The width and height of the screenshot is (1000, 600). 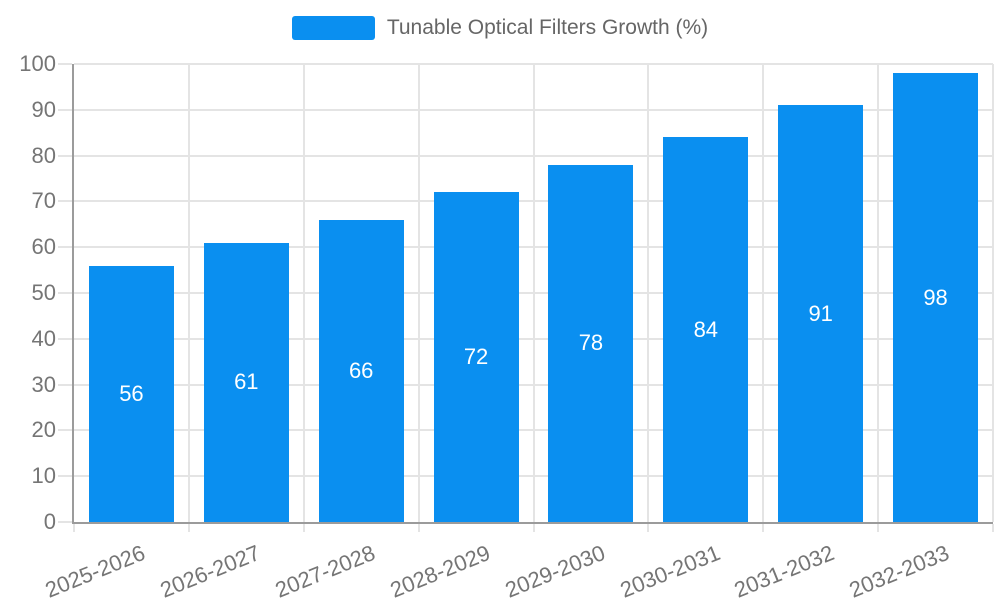 I want to click on y-tick-label: 30, so click(x=43, y=384).